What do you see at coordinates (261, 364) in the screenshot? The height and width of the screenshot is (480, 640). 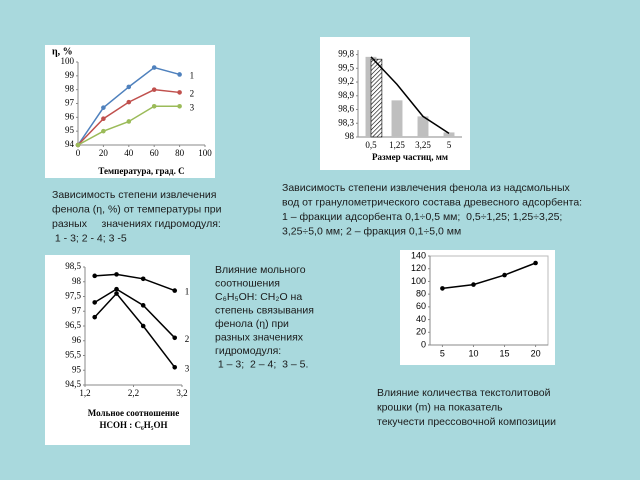 I see `caption-line: 1 – 3; 2 – 4; 3 – 5.` at bounding box center [261, 364].